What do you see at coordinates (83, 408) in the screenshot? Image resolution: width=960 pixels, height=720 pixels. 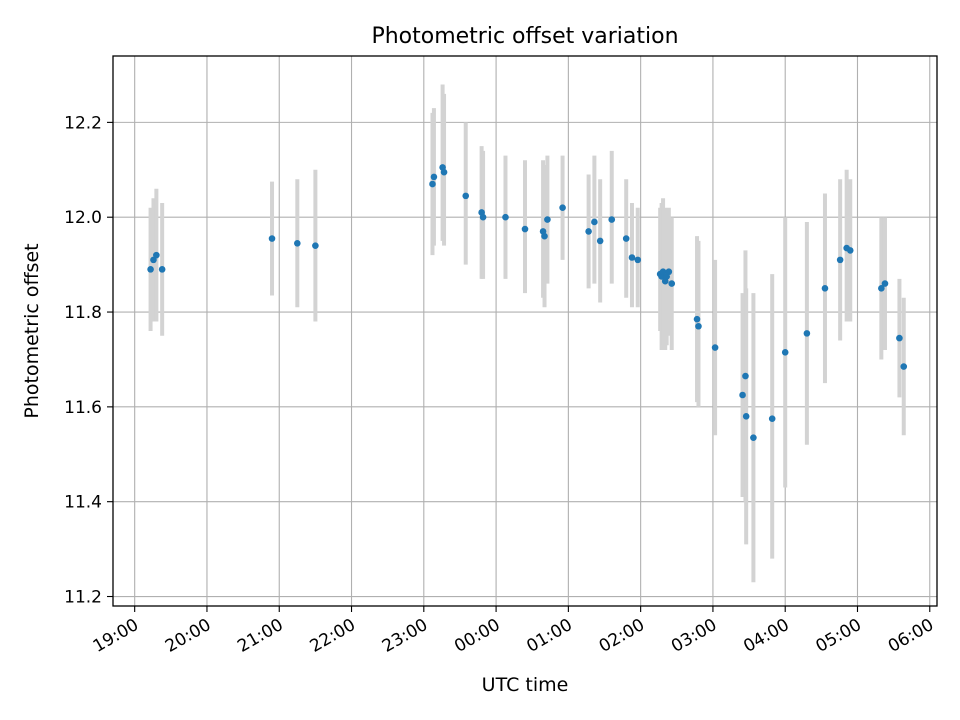 I see `y-tick-label: 11.6` at bounding box center [83, 408].